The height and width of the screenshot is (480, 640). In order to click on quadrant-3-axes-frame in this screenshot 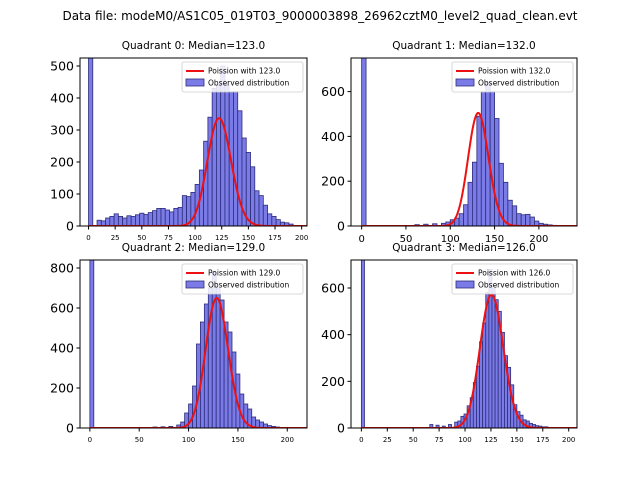, I will do `click(464, 344)`.